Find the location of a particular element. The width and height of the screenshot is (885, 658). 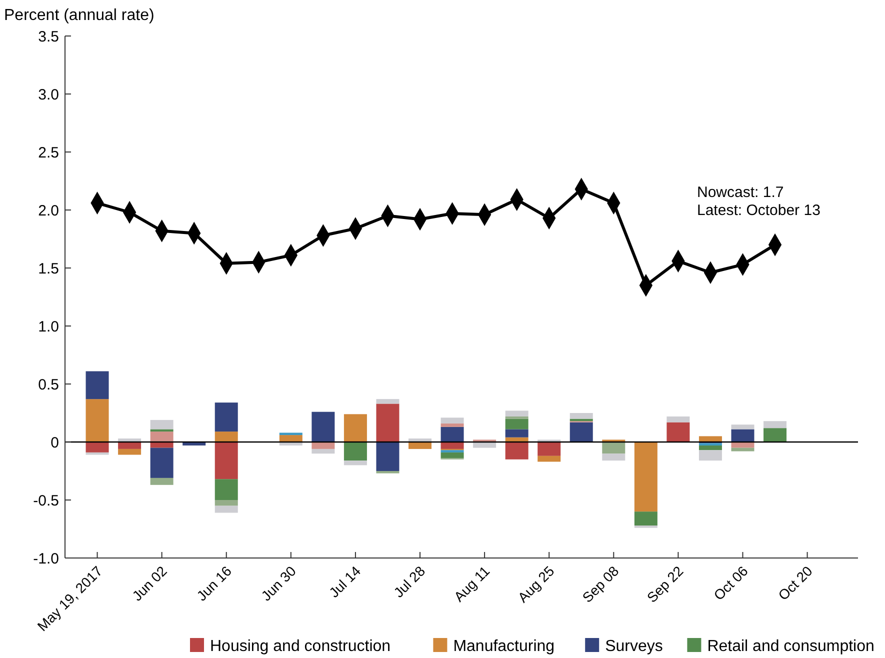

x-tick-label: Sep 22 is located at coordinates (665, 584).